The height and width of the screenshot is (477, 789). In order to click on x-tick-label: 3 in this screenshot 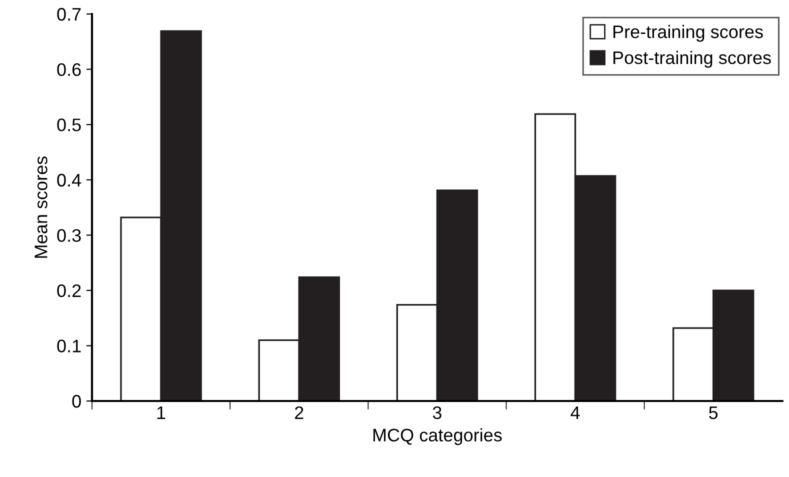, I will do `click(437, 413)`.